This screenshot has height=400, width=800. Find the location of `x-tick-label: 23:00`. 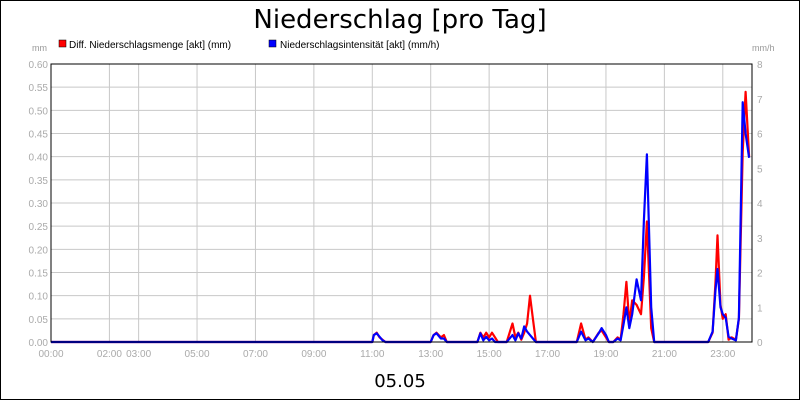

x-tick-label: 23:00 is located at coordinates (722, 354).